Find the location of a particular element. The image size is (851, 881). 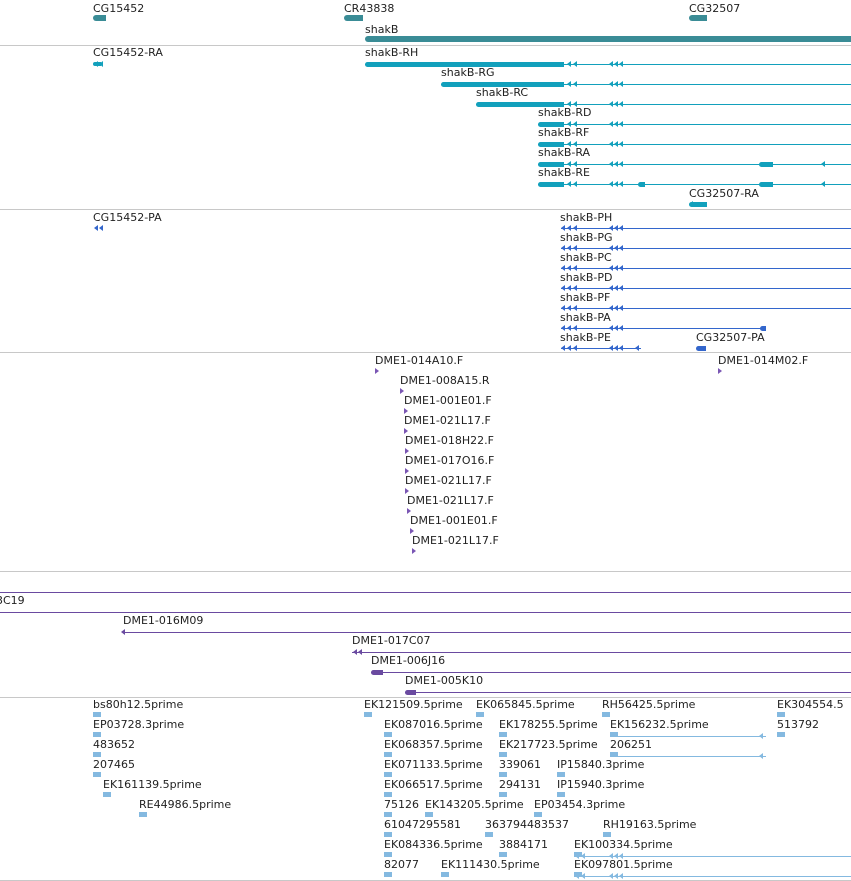

est-label: 363794483537 is located at coordinates (527, 824).